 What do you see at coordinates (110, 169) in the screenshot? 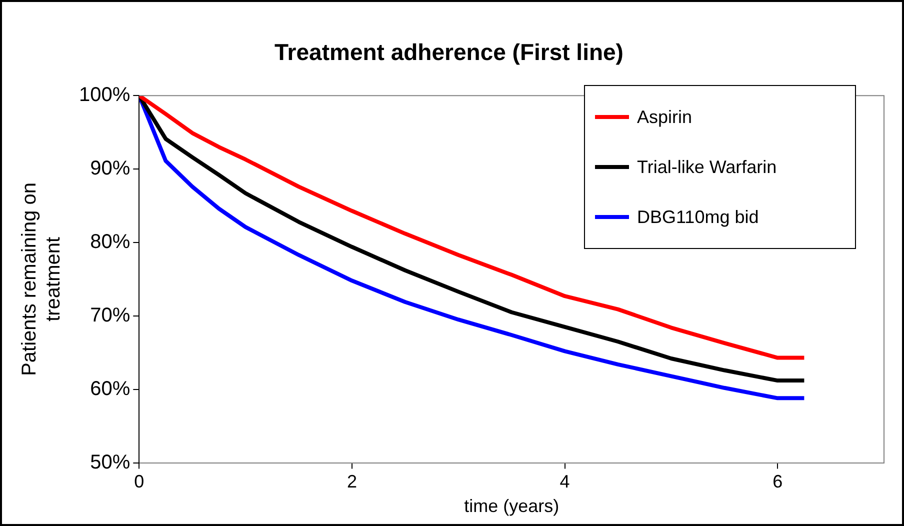
I see `y-tick-label: 90%` at bounding box center [110, 169].